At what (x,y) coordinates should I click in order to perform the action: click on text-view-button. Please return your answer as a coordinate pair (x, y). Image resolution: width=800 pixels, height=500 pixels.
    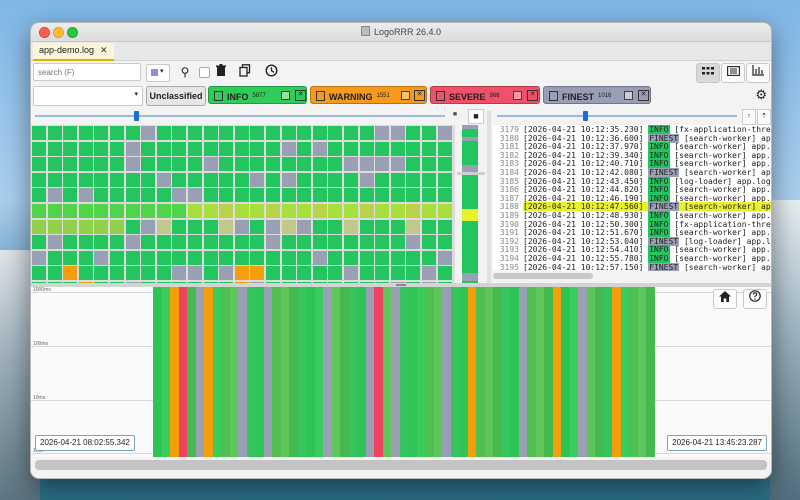
    Looking at the image, I should click on (733, 73).